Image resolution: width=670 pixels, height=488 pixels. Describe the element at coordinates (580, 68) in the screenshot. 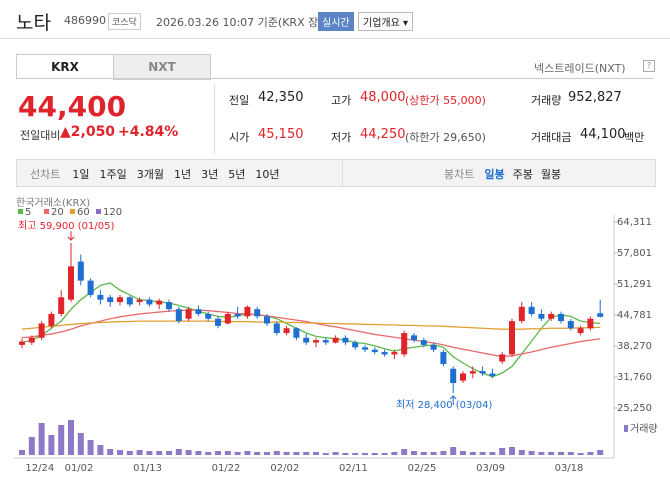

I see `nxt-link: 넥스트레이드(NXT)` at that location.